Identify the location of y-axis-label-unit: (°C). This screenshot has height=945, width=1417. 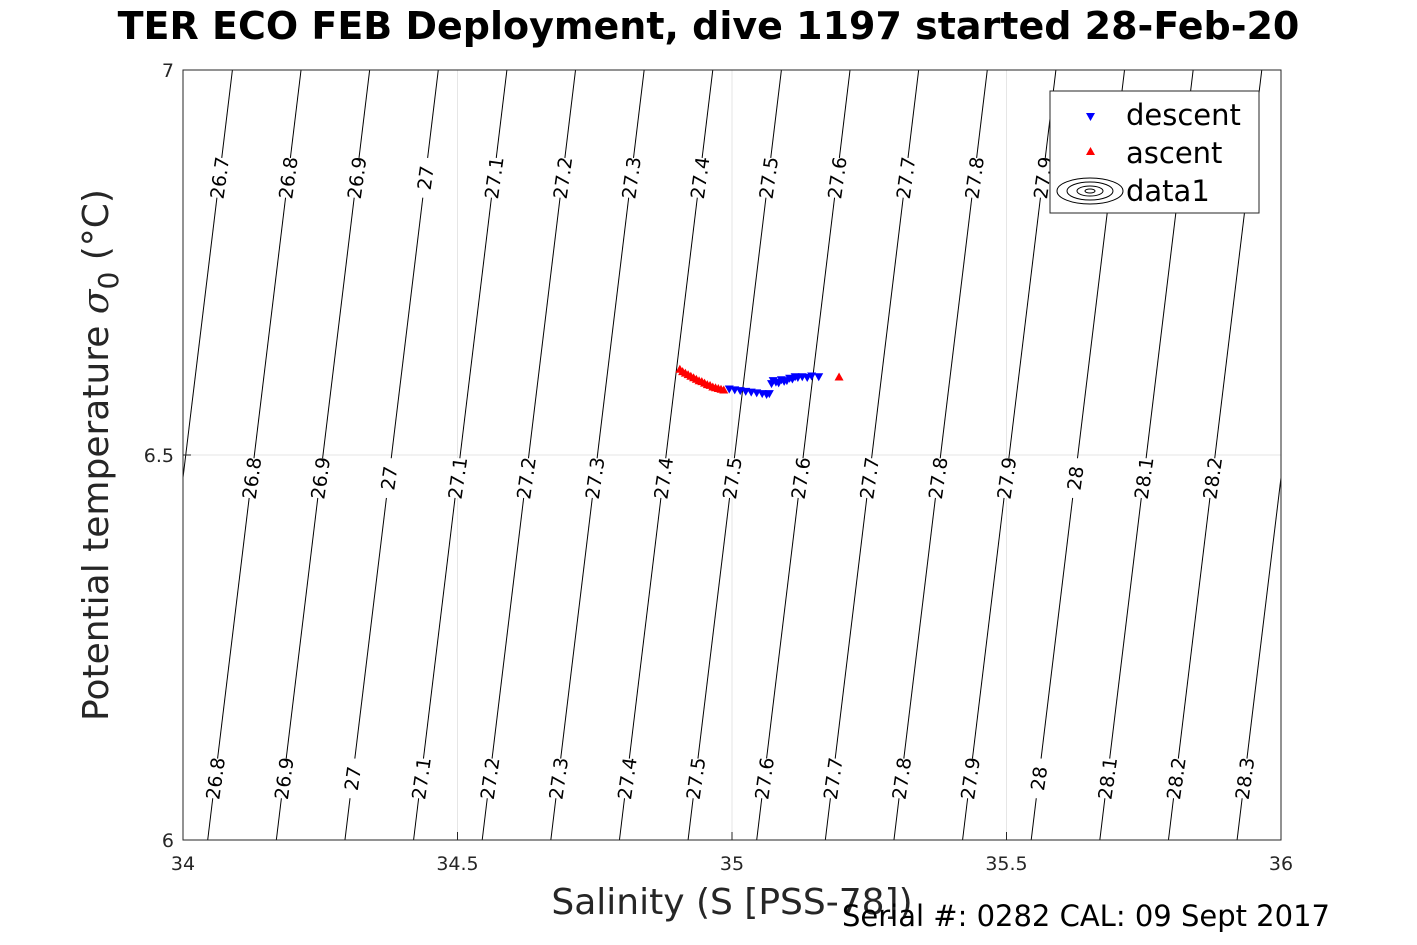
(96, 224).